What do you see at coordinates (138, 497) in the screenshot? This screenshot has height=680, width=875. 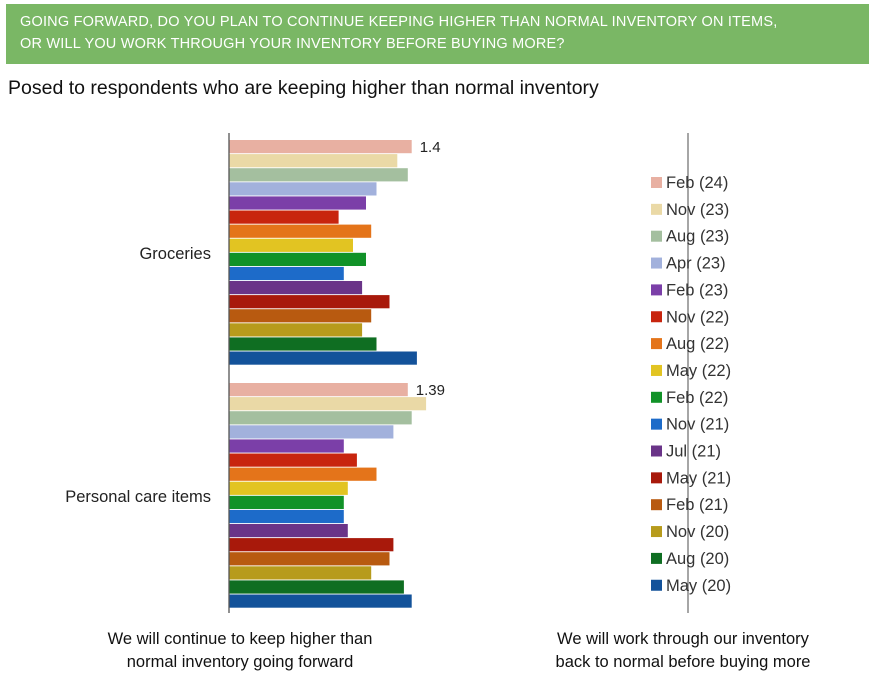 I see `category-label: Personal care items` at bounding box center [138, 497].